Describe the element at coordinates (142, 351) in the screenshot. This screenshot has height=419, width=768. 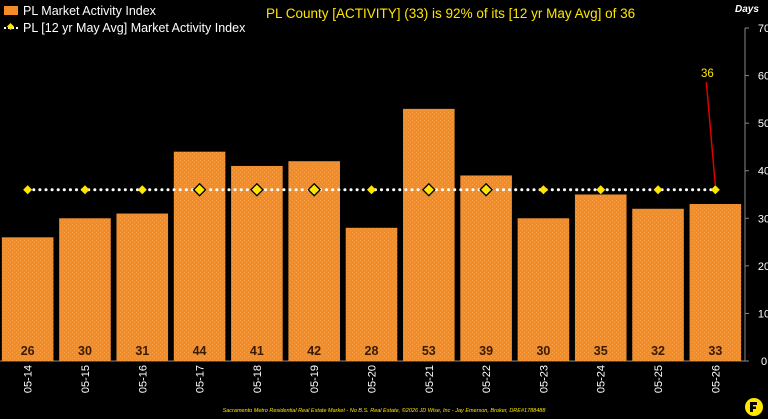
I see `bar-value-label: 31` at that location.